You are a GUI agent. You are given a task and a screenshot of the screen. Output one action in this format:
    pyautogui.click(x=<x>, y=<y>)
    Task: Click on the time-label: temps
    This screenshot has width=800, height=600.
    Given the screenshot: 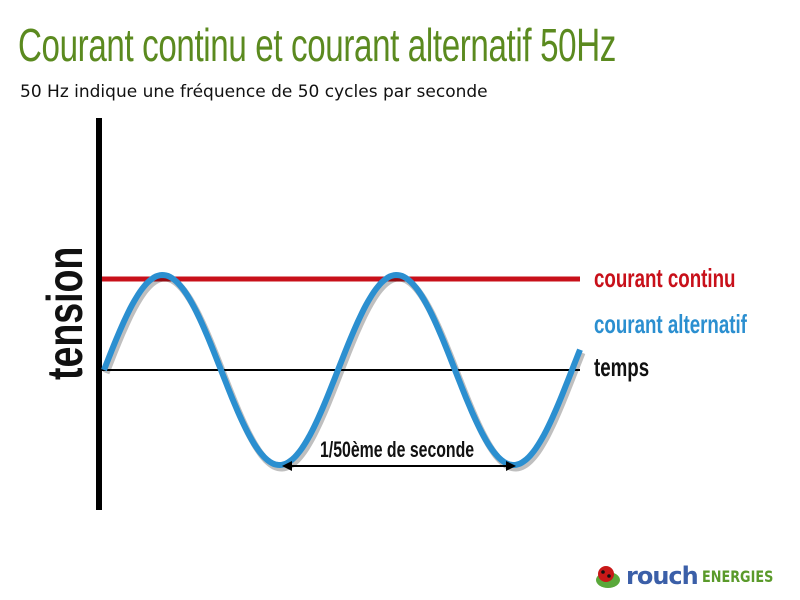 What is the action you would take?
    pyautogui.click(x=622, y=367)
    